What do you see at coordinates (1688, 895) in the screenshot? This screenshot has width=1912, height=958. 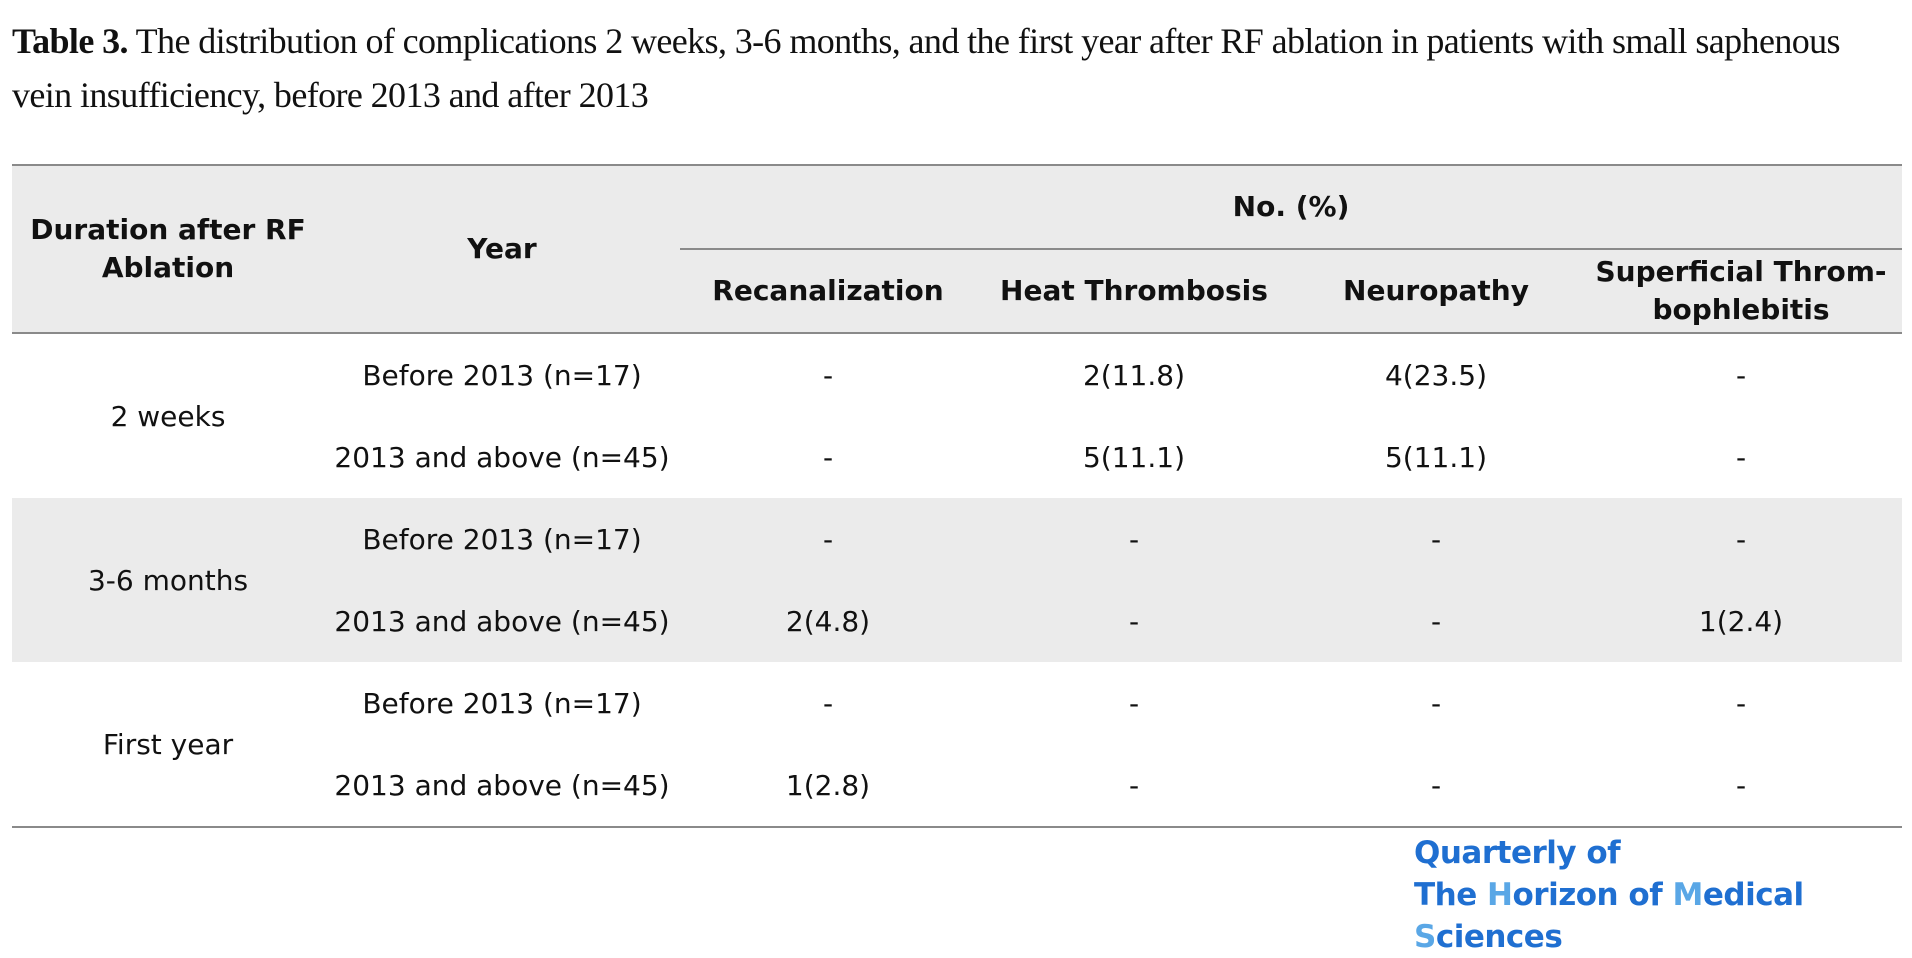 I see `logo-initial-m: M` at bounding box center [1688, 895].